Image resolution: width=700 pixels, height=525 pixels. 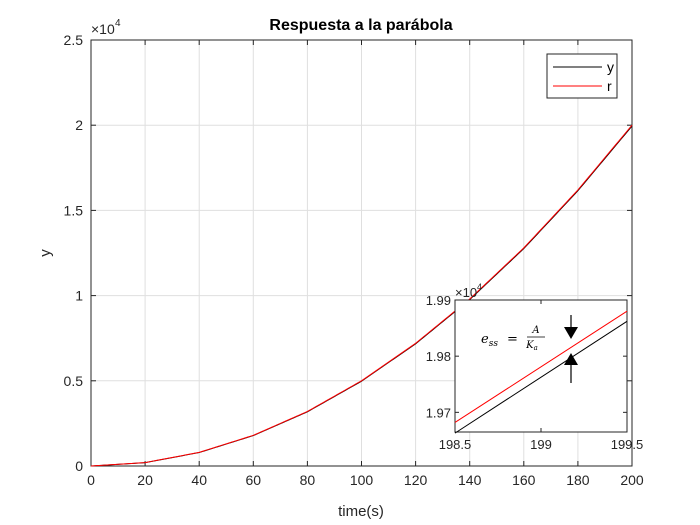 I want to click on inset-axes-box, so click(x=541, y=366).